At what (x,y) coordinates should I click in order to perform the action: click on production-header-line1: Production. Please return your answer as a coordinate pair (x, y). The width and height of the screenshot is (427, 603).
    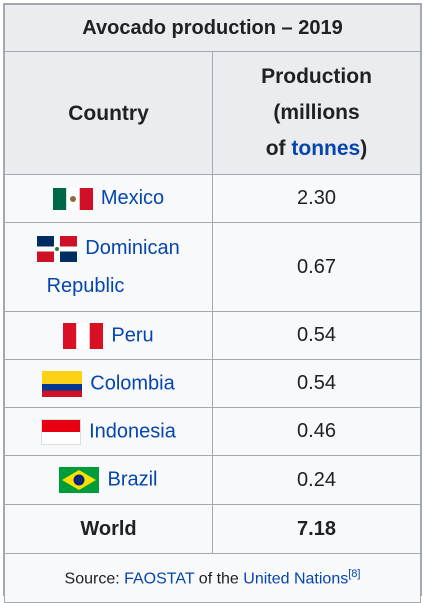
    Looking at the image, I should click on (316, 76).